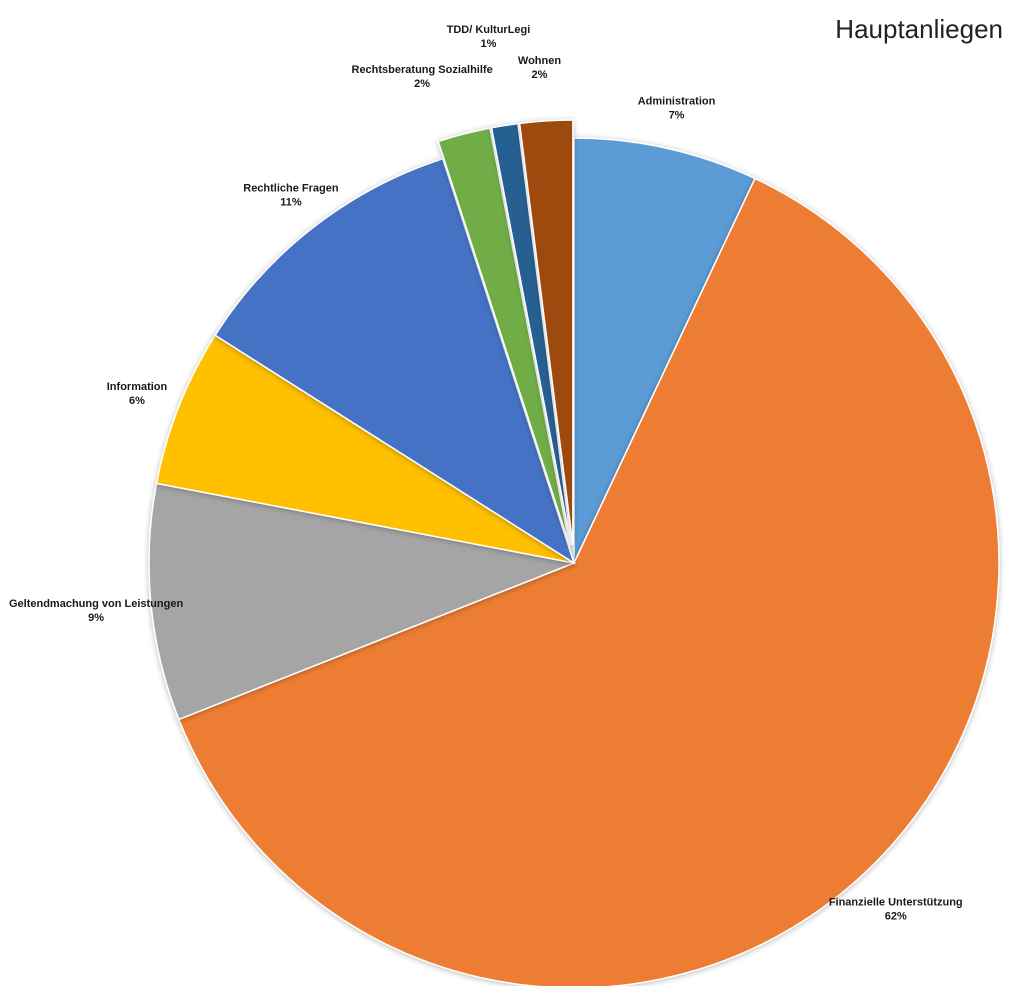 Image resolution: width=1013 pixels, height=991 pixels. Describe the element at coordinates (291, 189) in the screenshot. I see `slice-label: Rechtliche Fragen` at that location.